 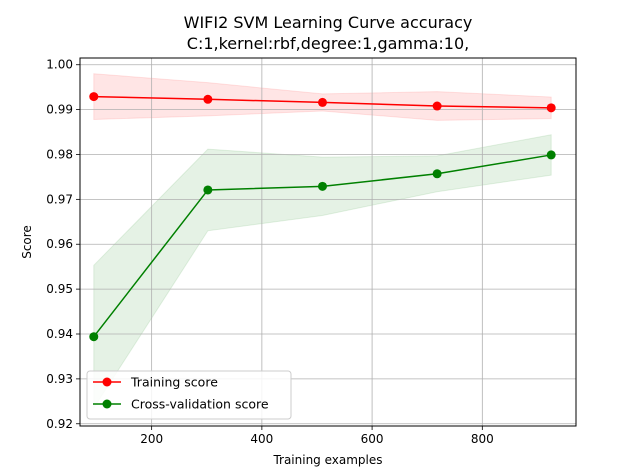 I want to click on y-tick-label: 0.99, so click(x=59, y=110).